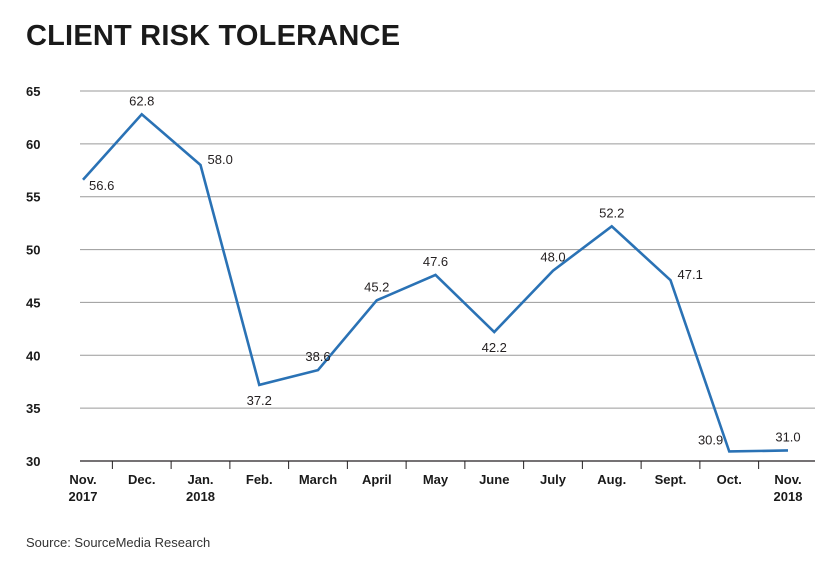 This screenshot has width=840, height=570. I want to click on data-label: 30.9, so click(710, 439).